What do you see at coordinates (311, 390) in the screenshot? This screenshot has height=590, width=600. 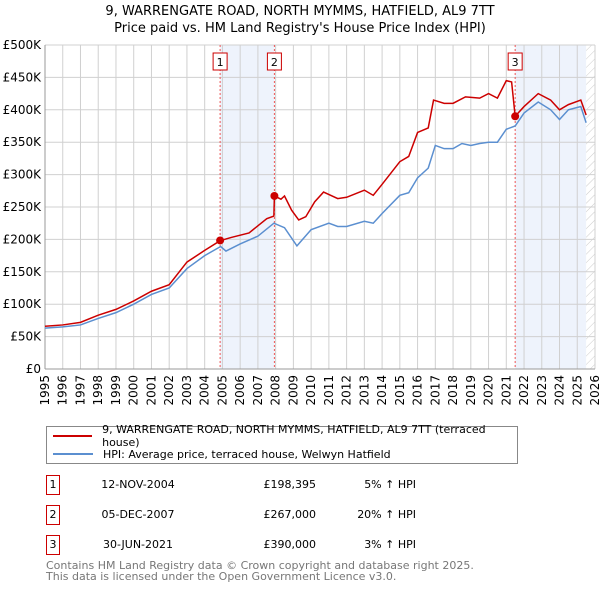 I see `x-tick-label: 2010` at bounding box center [311, 390].